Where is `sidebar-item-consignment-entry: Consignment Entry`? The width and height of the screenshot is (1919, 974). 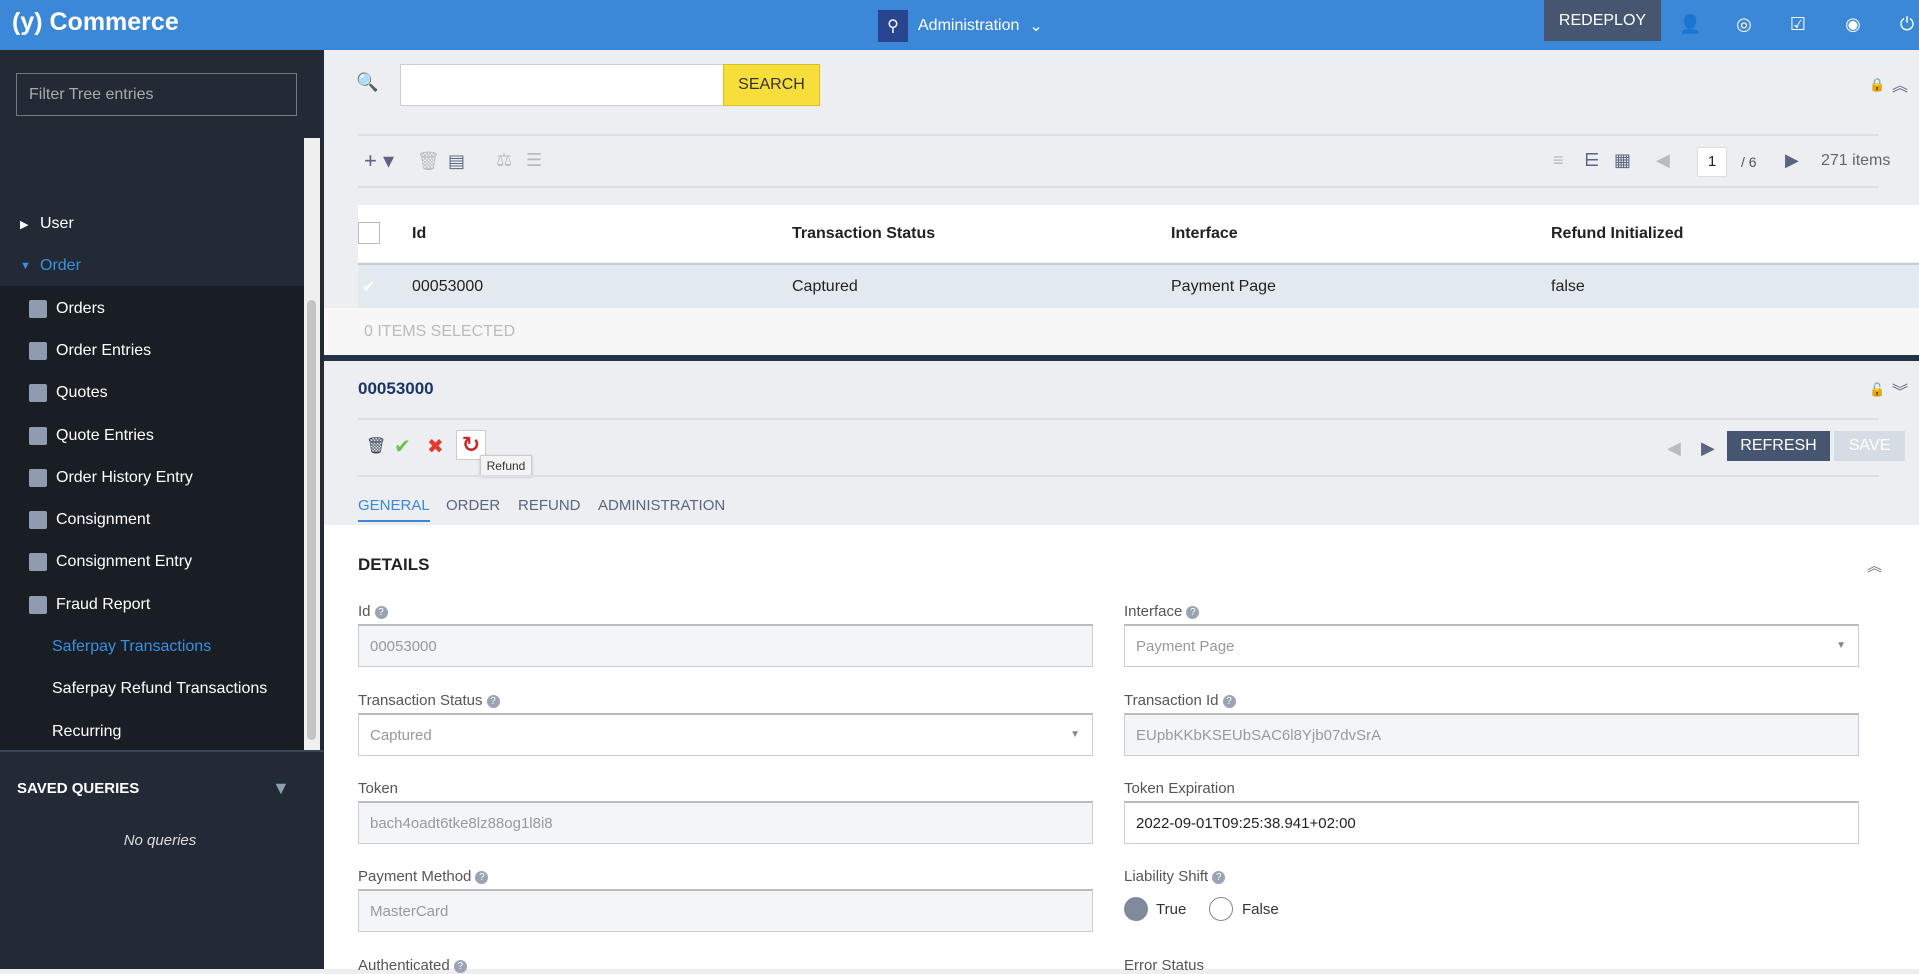 sidebar-item-consignment-entry: Consignment Entry is located at coordinates (152, 562).